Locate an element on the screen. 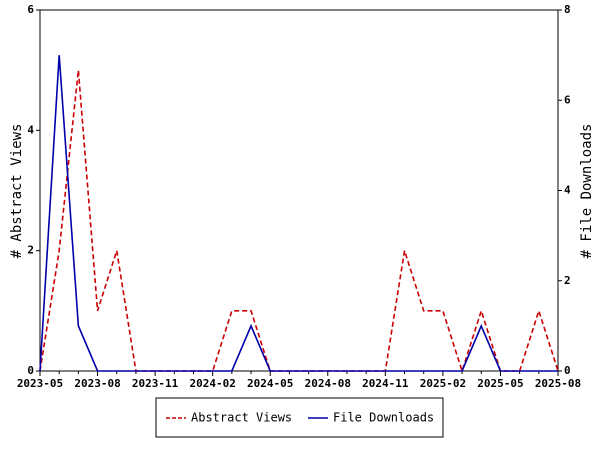  x-tick-label: 2025-05 is located at coordinates (500, 383).